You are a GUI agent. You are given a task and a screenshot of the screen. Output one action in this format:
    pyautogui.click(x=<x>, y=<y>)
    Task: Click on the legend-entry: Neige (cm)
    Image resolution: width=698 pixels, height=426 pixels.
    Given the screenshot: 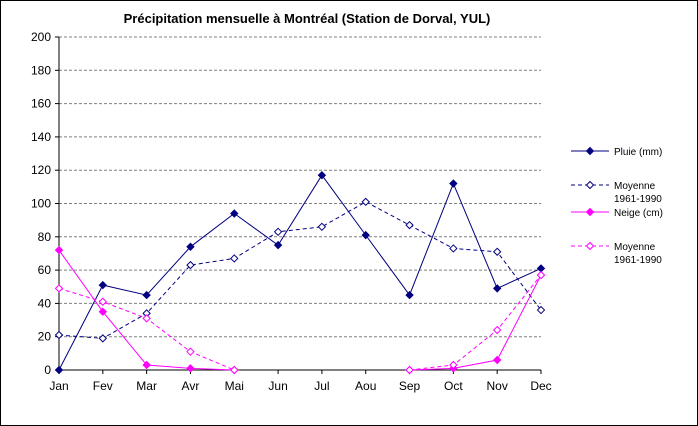 What is the action you would take?
    pyautogui.click(x=638, y=213)
    